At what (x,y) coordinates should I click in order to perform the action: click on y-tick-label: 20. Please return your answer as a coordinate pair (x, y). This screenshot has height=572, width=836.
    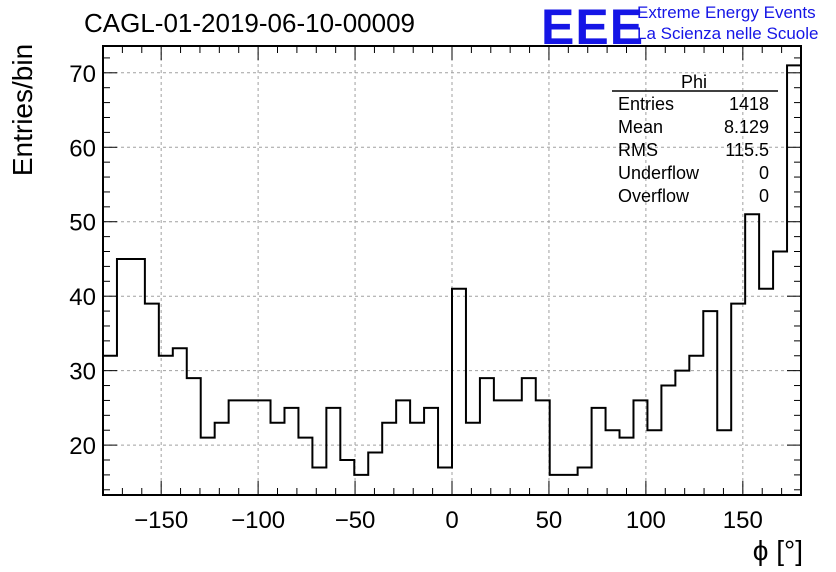
    Looking at the image, I should click on (82, 446).